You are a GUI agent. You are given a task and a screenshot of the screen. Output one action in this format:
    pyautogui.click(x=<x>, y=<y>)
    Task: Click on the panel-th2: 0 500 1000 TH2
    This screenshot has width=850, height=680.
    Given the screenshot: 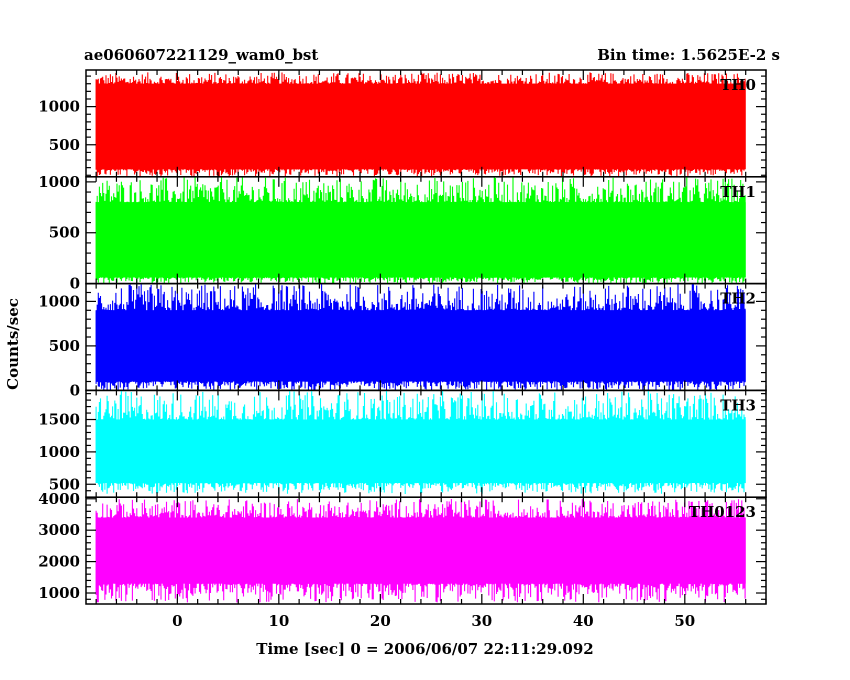 What is the action you would take?
    pyautogui.click(x=402, y=340)
    